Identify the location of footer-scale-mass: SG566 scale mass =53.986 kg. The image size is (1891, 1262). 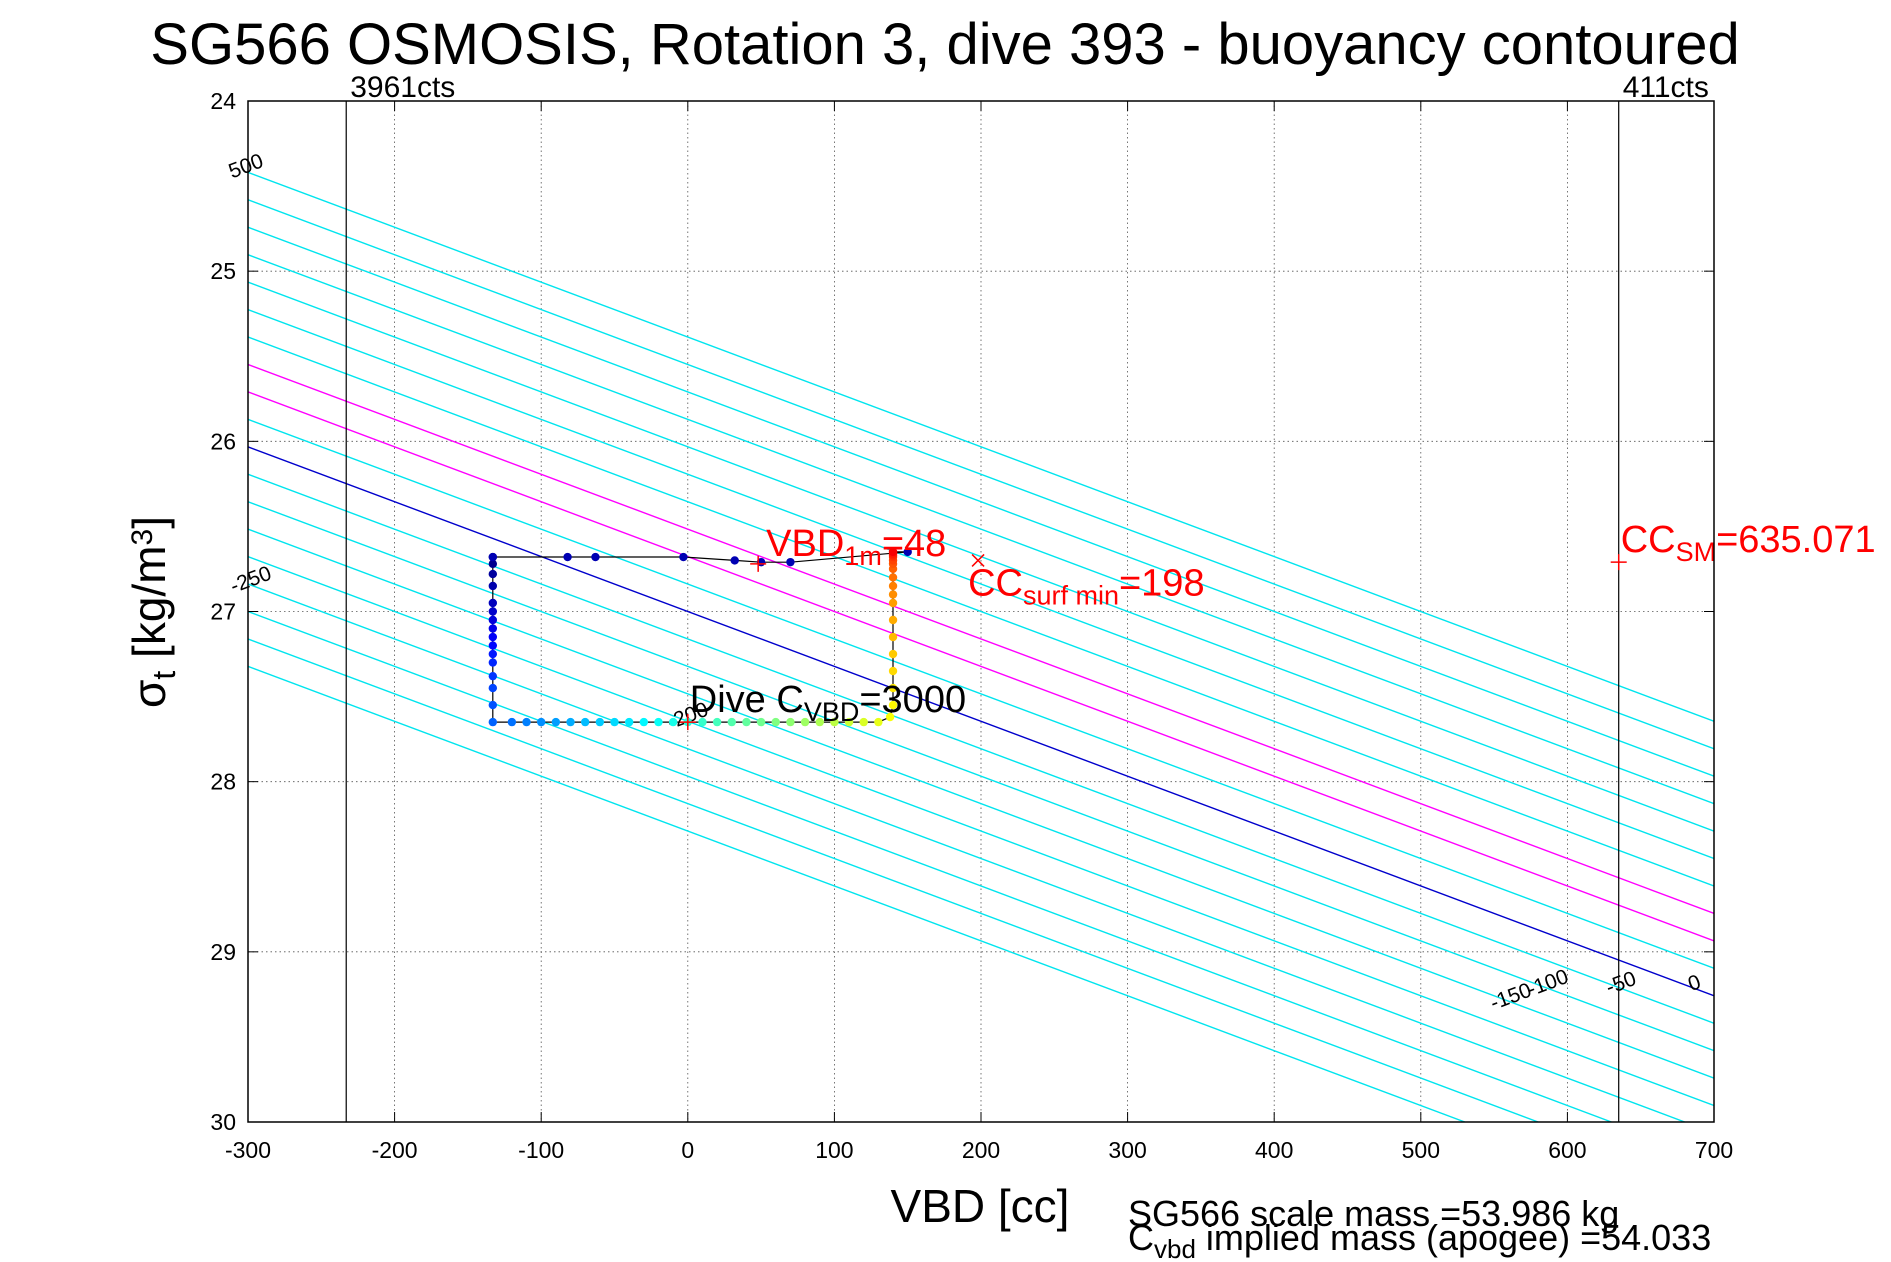
(1373, 1213).